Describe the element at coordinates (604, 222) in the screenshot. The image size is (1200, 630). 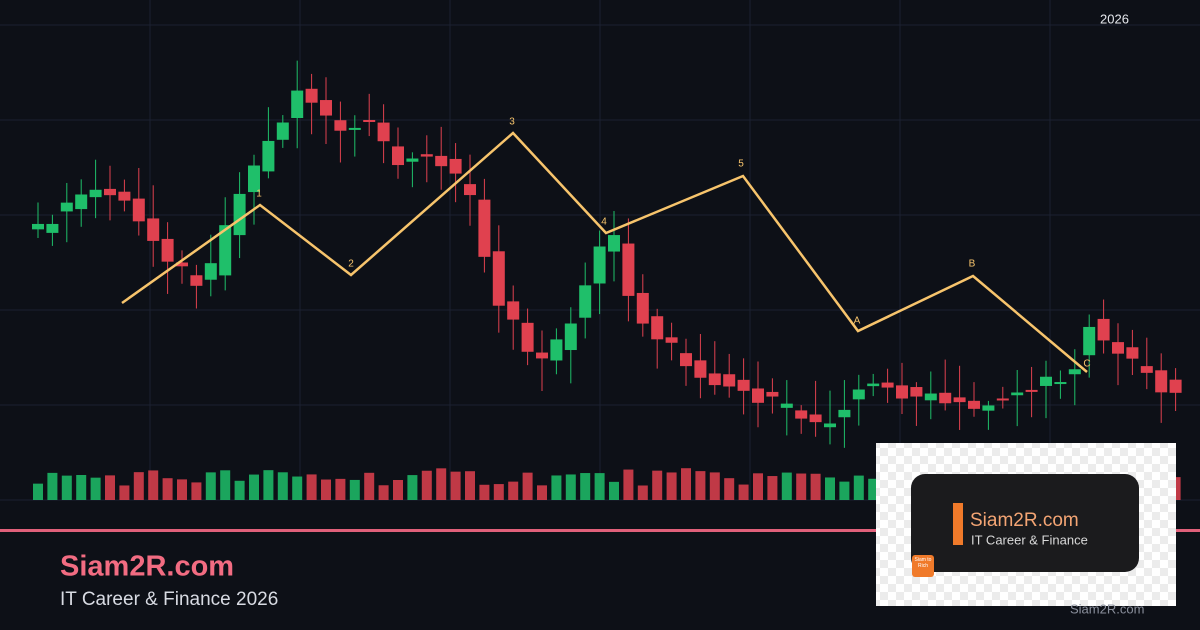
I see `wave-label: 4` at that location.